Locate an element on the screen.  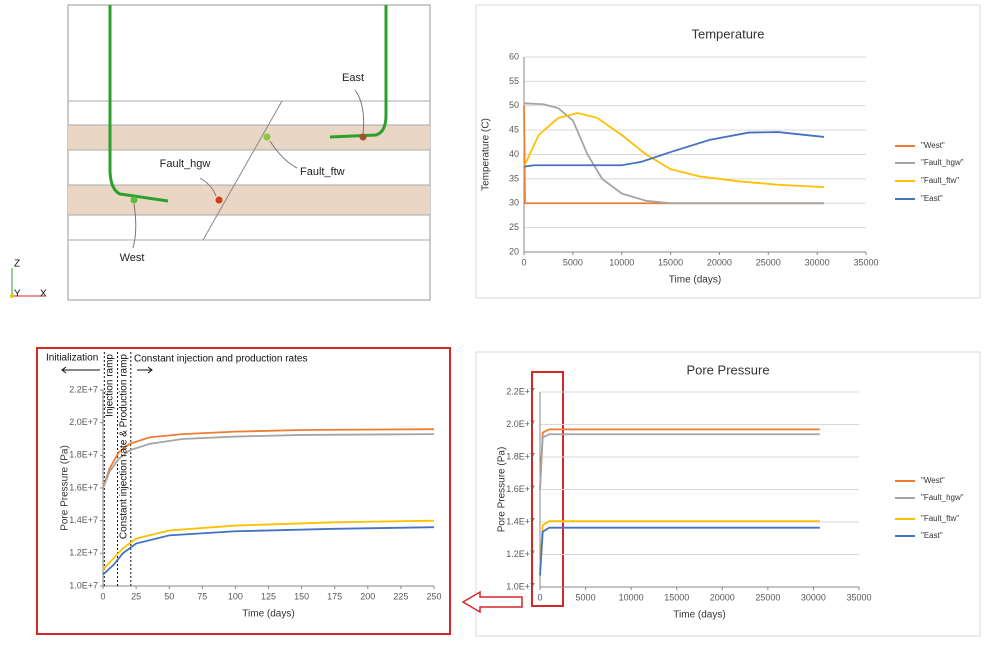
x-tick-label: 250 is located at coordinates (433, 596).